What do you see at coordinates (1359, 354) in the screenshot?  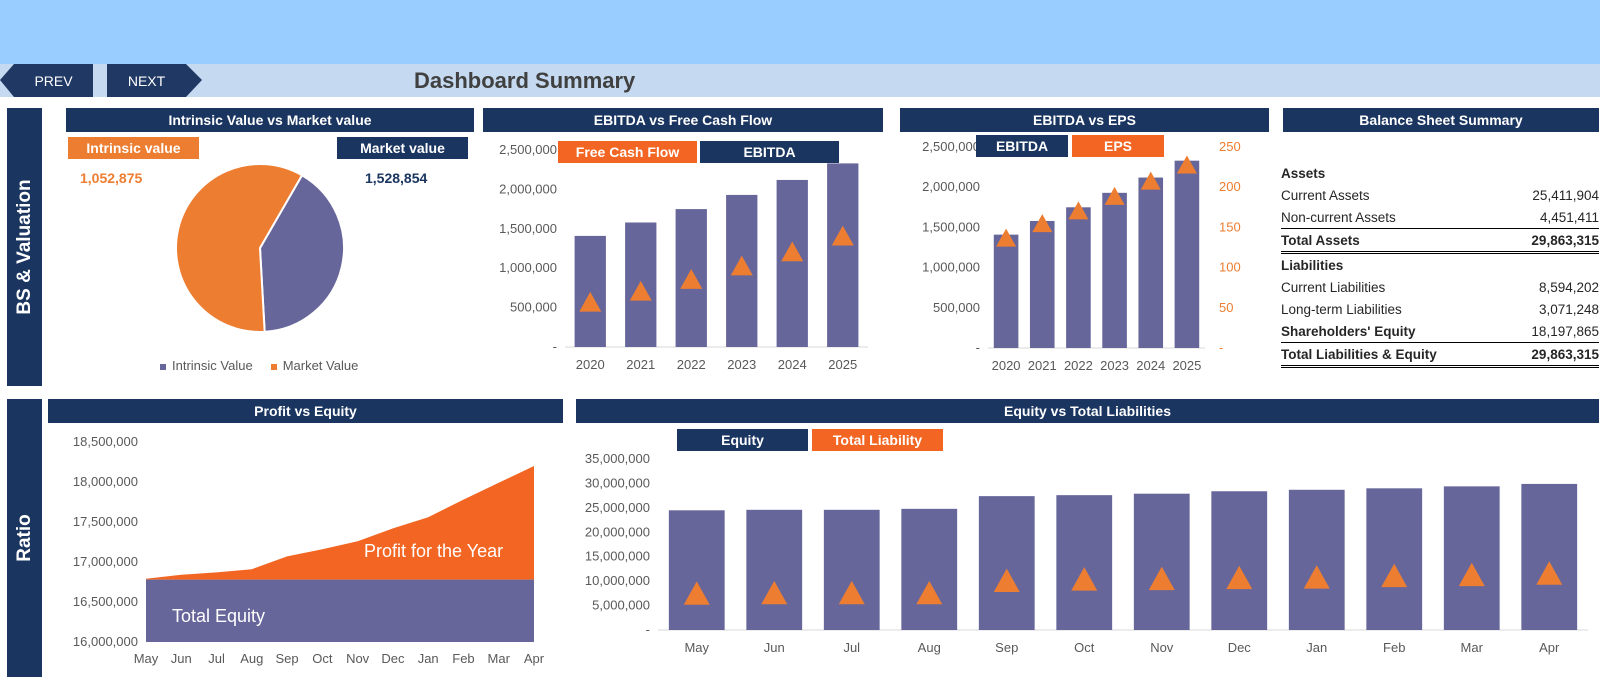 I see `bs-label: Total Liabilities & Equity` at bounding box center [1359, 354].